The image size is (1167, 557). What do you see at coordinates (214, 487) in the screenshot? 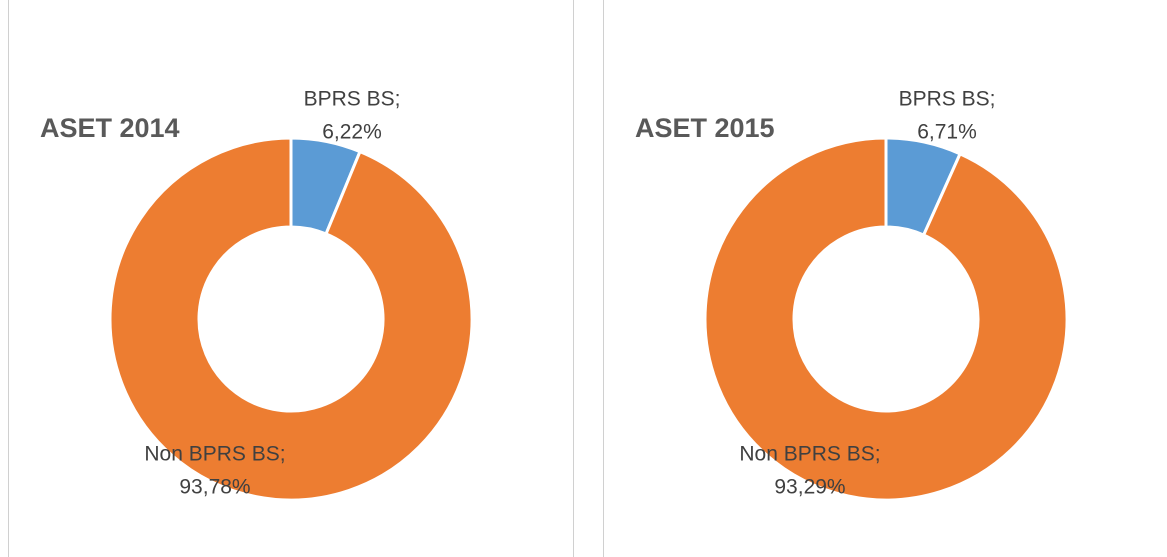
I see `data-label-value: 93,78%` at bounding box center [214, 487].